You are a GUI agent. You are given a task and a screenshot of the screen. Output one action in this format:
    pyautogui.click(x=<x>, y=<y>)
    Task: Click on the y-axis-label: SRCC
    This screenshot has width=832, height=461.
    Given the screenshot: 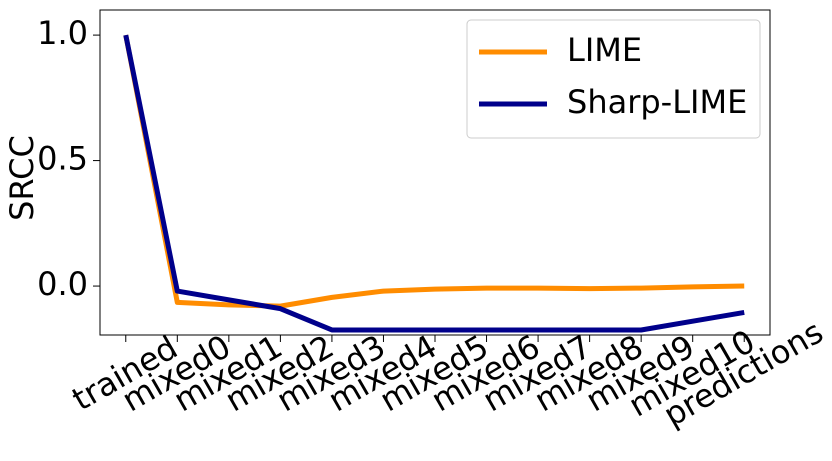 What is the action you would take?
    pyautogui.click(x=22, y=178)
    